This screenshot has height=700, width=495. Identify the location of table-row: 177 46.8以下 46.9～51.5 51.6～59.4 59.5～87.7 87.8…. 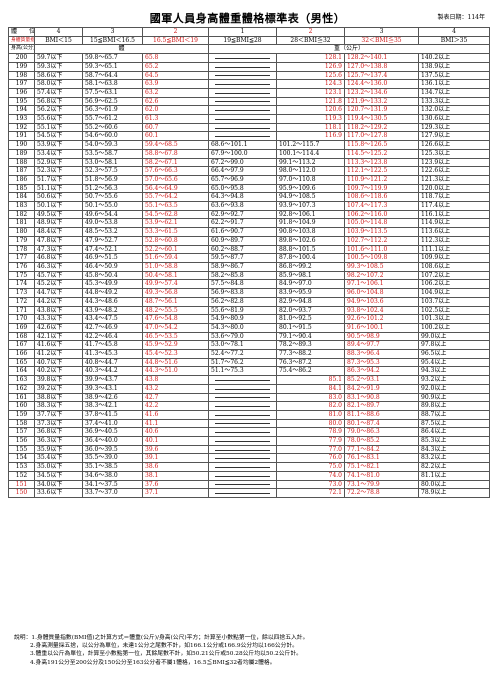
(249, 258).